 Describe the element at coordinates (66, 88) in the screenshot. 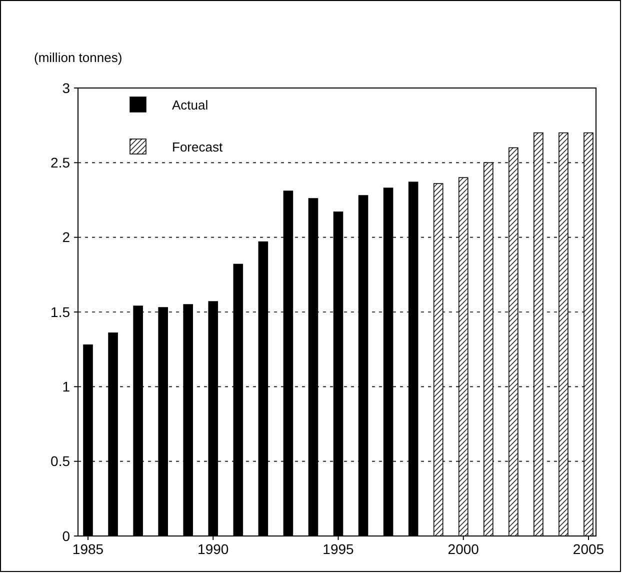

I see `y-tick-label: 3` at that location.